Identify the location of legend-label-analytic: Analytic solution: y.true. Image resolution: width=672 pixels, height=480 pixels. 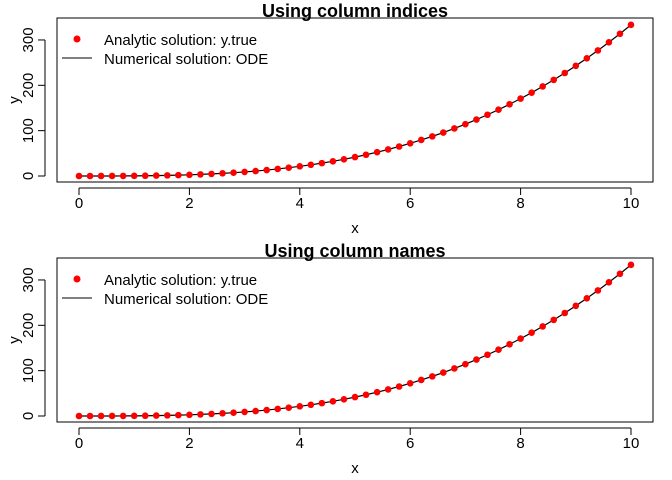
(180, 280).